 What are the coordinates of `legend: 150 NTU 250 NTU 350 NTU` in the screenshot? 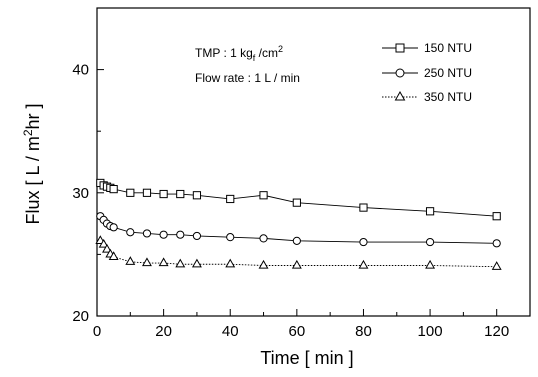 It's located at (427, 72).